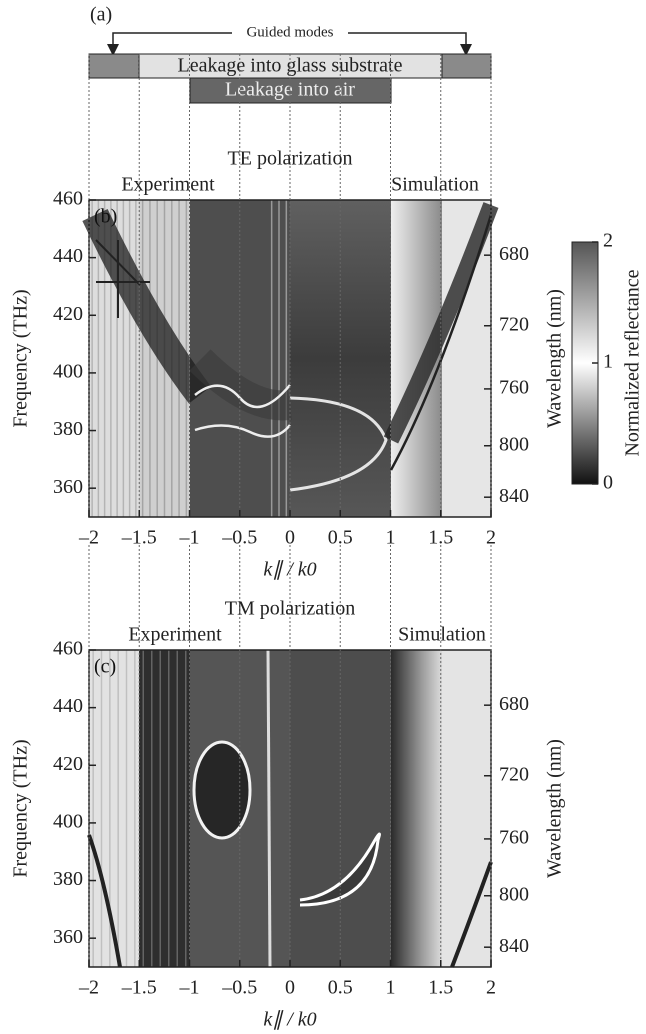  Describe the element at coordinates (290, 609) in the screenshot. I see `chart-title: TM polarization` at that location.